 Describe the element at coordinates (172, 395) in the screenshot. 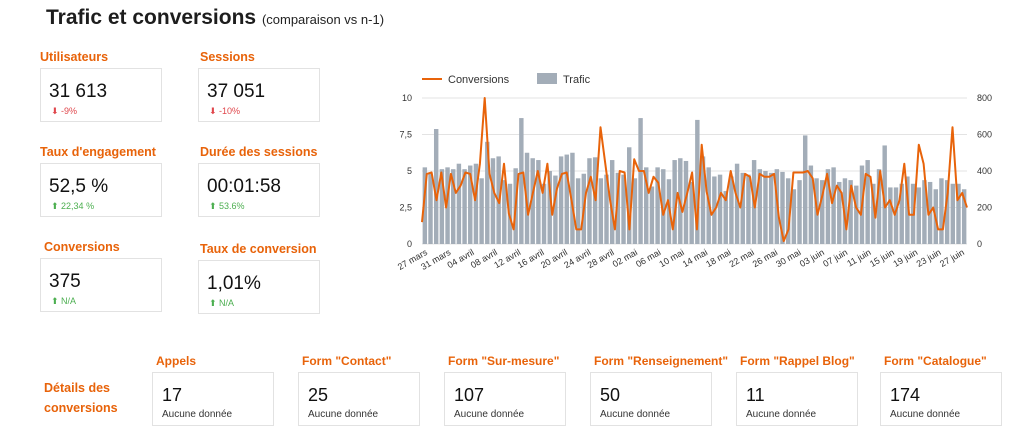

I see `conv-value: 17` at that location.